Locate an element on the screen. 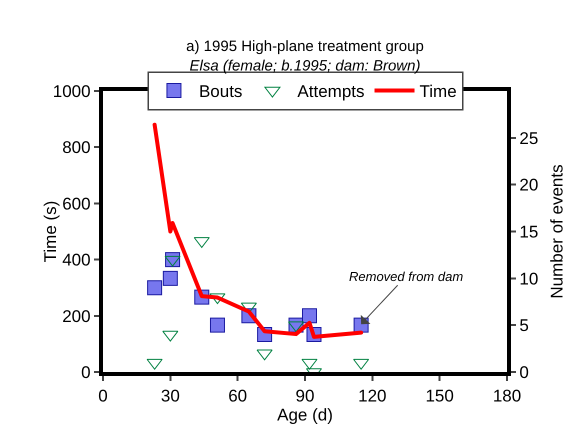 Image resolution: width=576 pixels, height=444 pixels. x-tick-label: 180 is located at coordinates (507, 396).